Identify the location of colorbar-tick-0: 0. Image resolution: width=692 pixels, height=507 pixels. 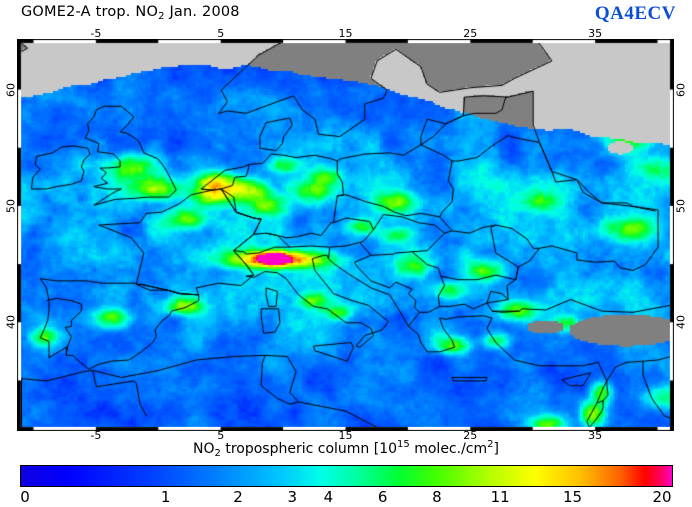
(25, 497).